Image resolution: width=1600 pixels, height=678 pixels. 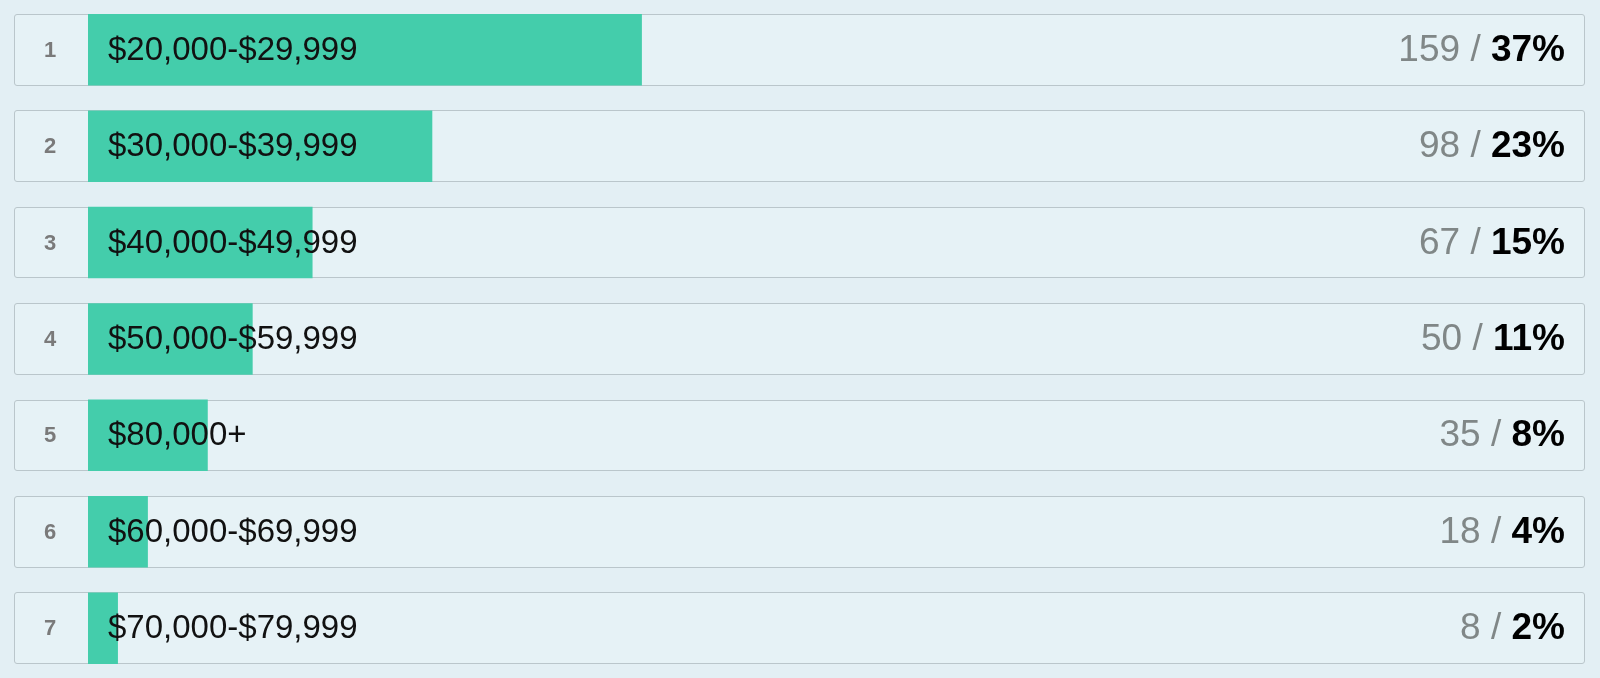 I want to click on data-label: 15%, so click(x=1527, y=241).